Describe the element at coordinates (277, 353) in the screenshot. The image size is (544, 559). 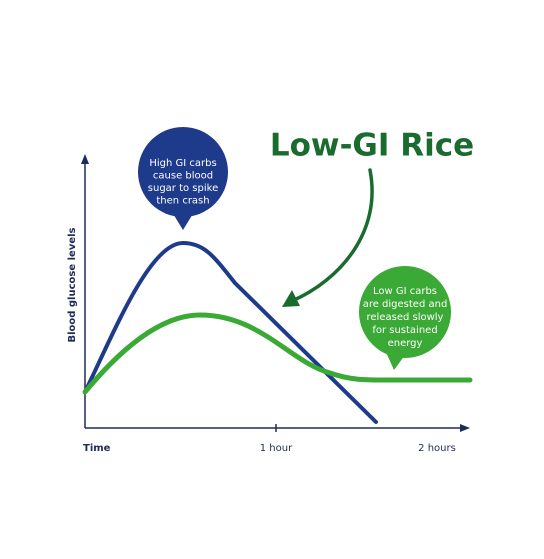
I see `low-gi-curve` at that location.